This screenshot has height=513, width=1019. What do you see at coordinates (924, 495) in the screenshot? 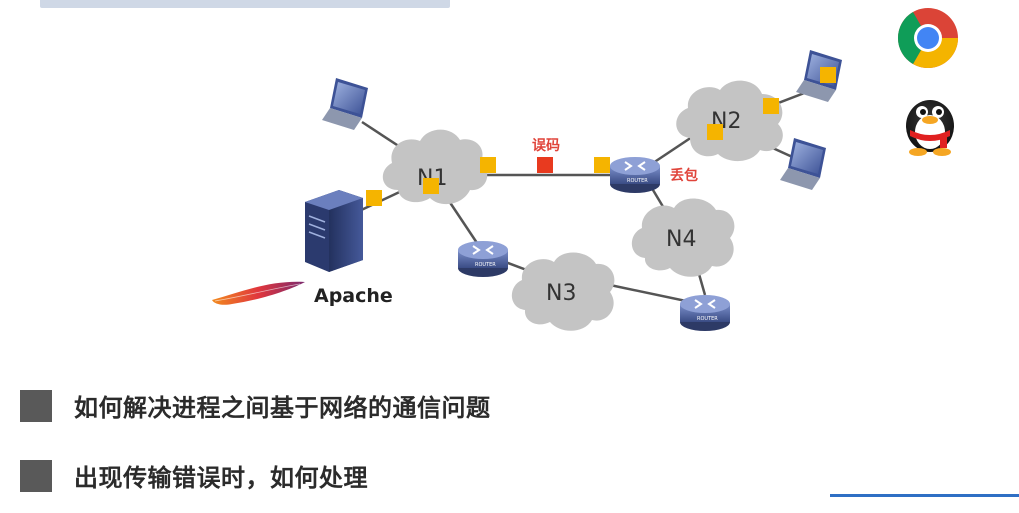
I see `accent-underline` at bounding box center [924, 495].